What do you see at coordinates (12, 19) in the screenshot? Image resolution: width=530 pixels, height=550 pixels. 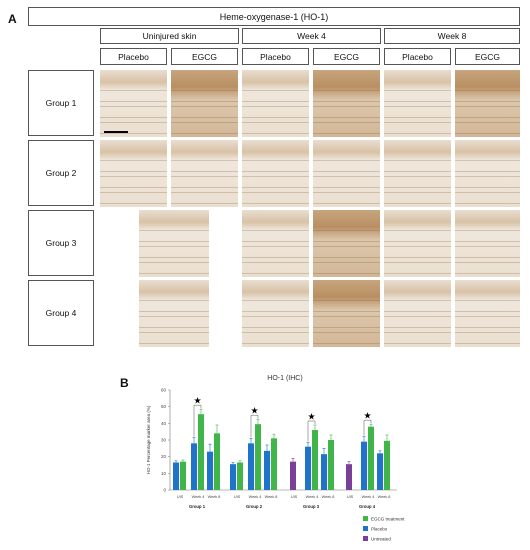 I see `panel-a-letter: A` at bounding box center [12, 19].